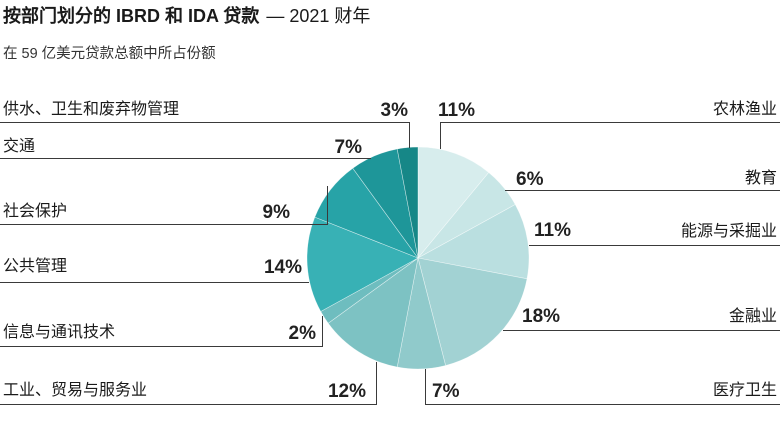 This screenshot has width=780, height=439. Describe the element at coordinates (654, 233) in the screenshot. I see `slice-label-energy-extractives: 11% 能源与采掘业` at that location.